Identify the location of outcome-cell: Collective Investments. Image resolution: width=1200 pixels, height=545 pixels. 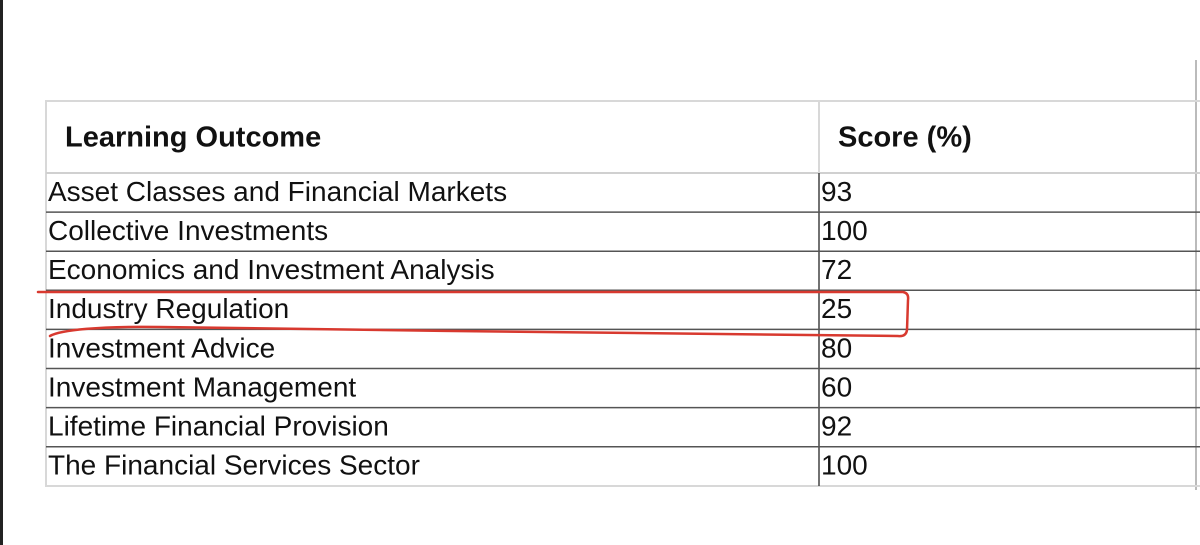
(188, 230).